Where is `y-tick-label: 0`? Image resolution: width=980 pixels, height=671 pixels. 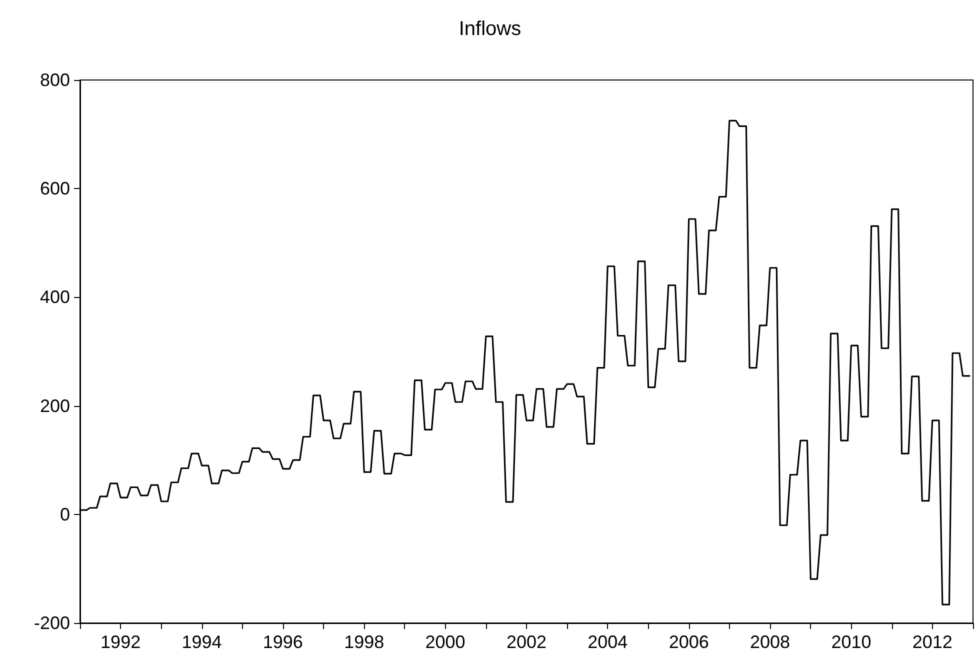 y-tick-label: 0 is located at coordinates (65, 514).